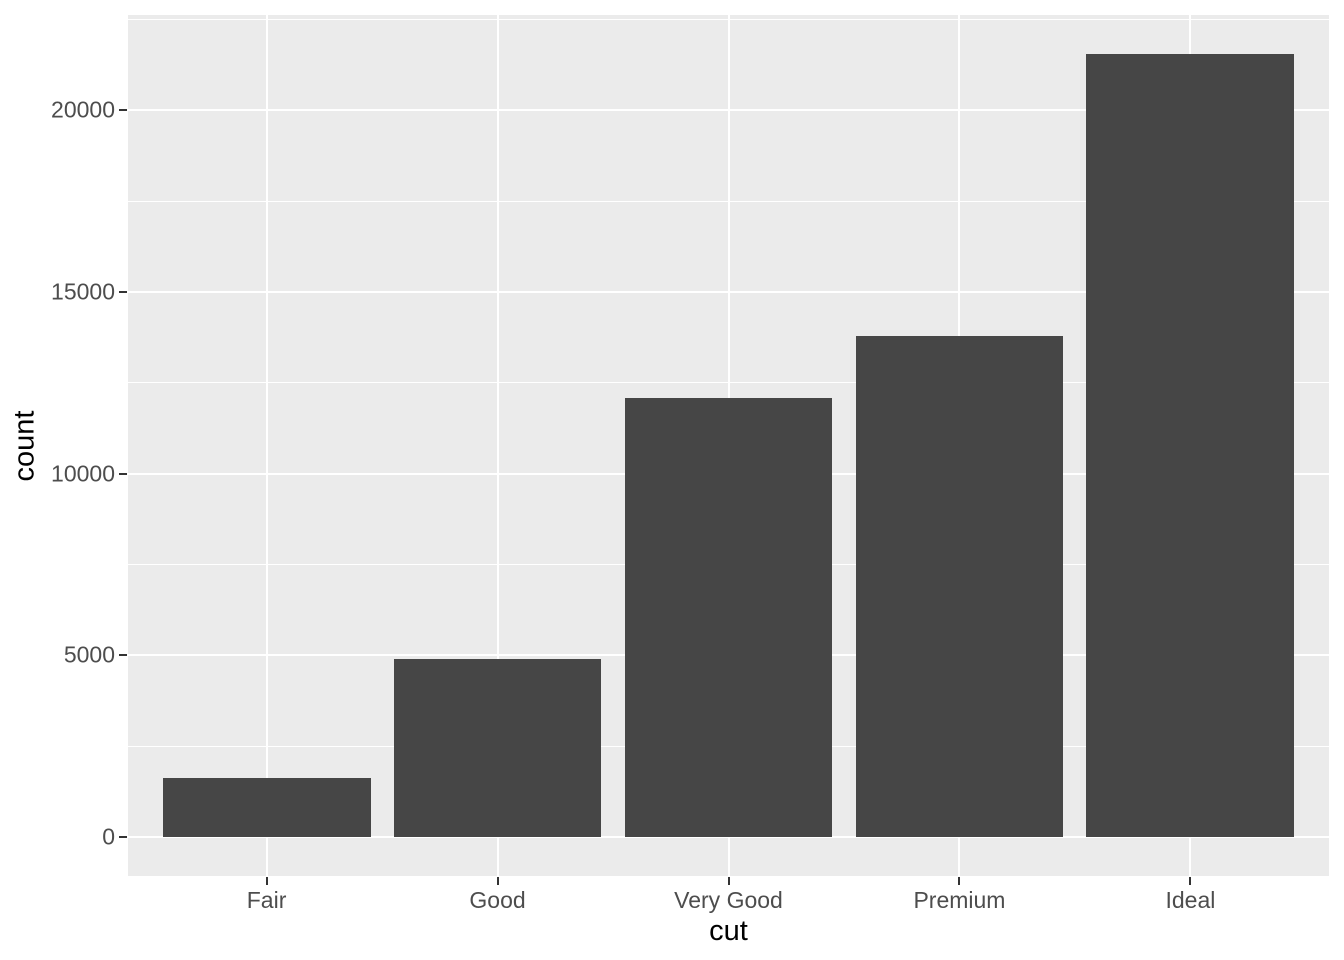 The image size is (1344, 960). What do you see at coordinates (89, 654) in the screenshot?
I see `y-tick-label-5000: 5000` at bounding box center [89, 654].